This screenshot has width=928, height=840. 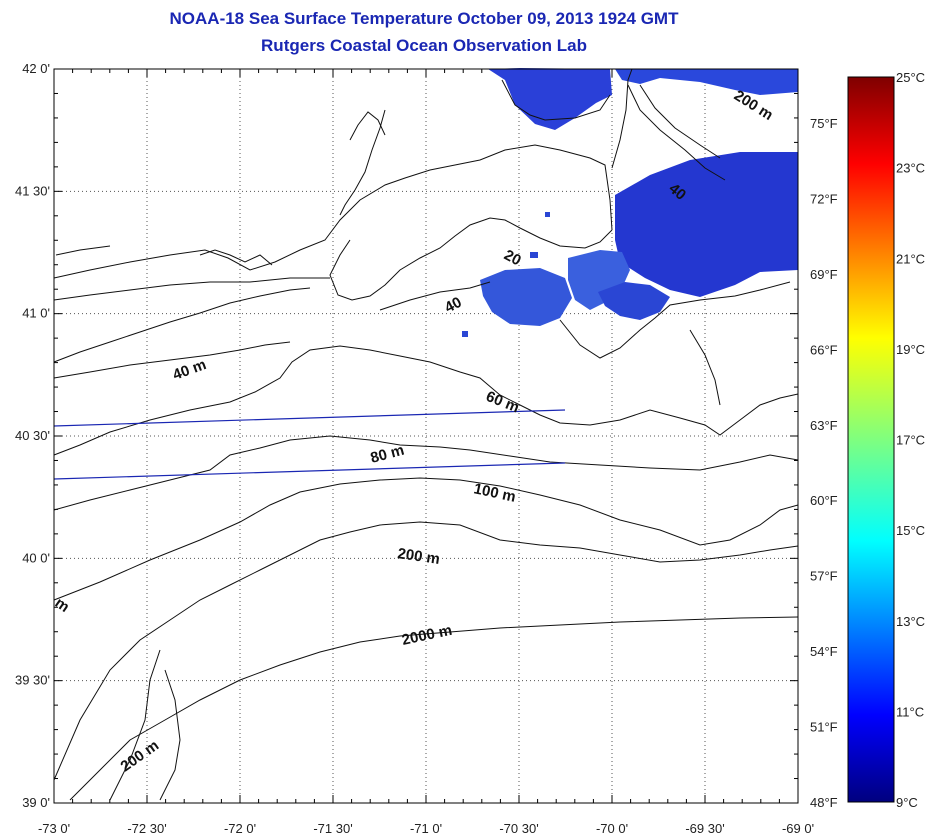 What do you see at coordinates (910, 168) in the screenshot?
I see `colorbar-celsius-label: 23°C` at bounding box center [910, 168].